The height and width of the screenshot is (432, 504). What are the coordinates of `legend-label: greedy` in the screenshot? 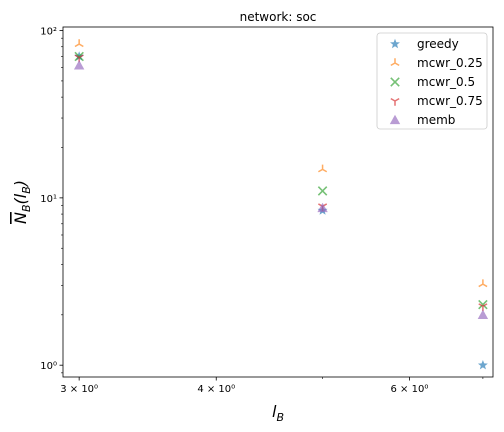 It's located at (438, 44).